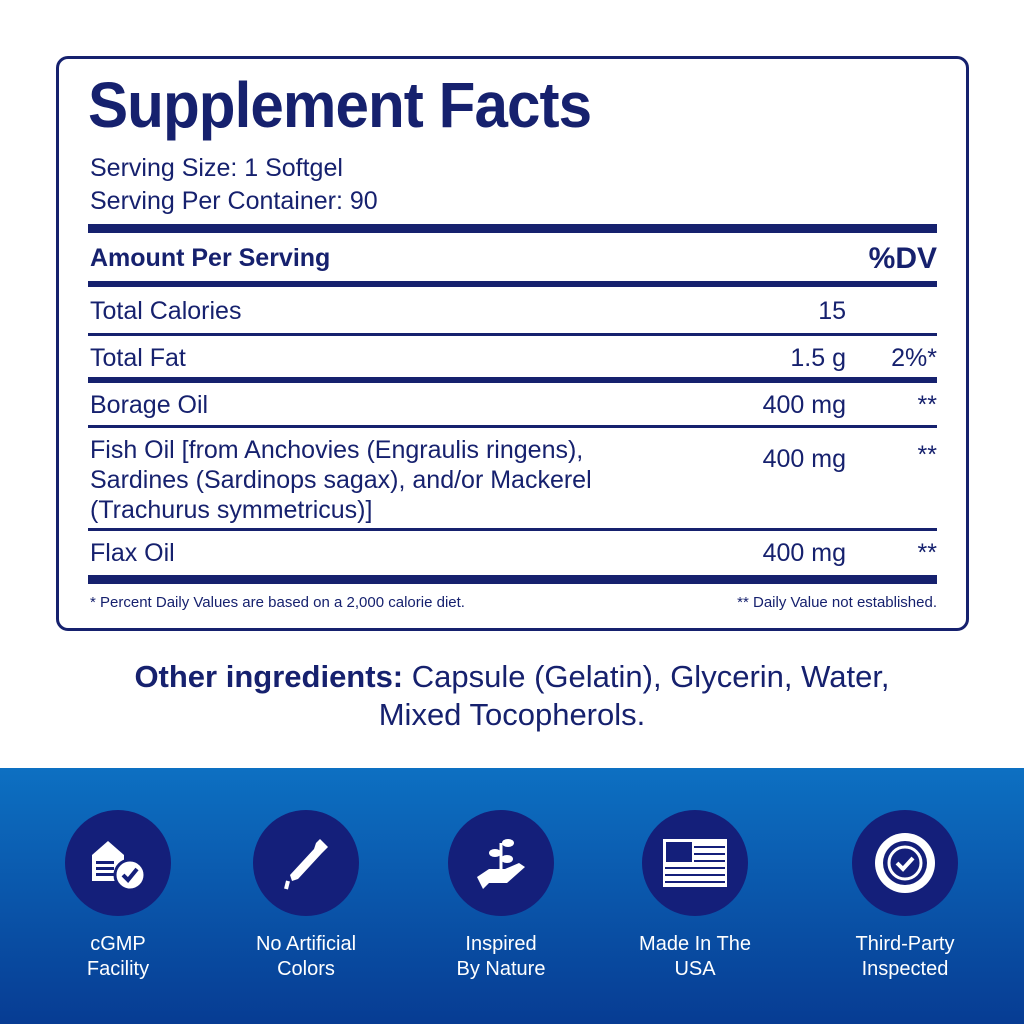 Image resolution: width=1024 pixels, height=1024 pixels. Describe the element at coordinates (216, 168) in the screenshot. I see `serving-size: Serving Size: 1 Softgel` at that location.